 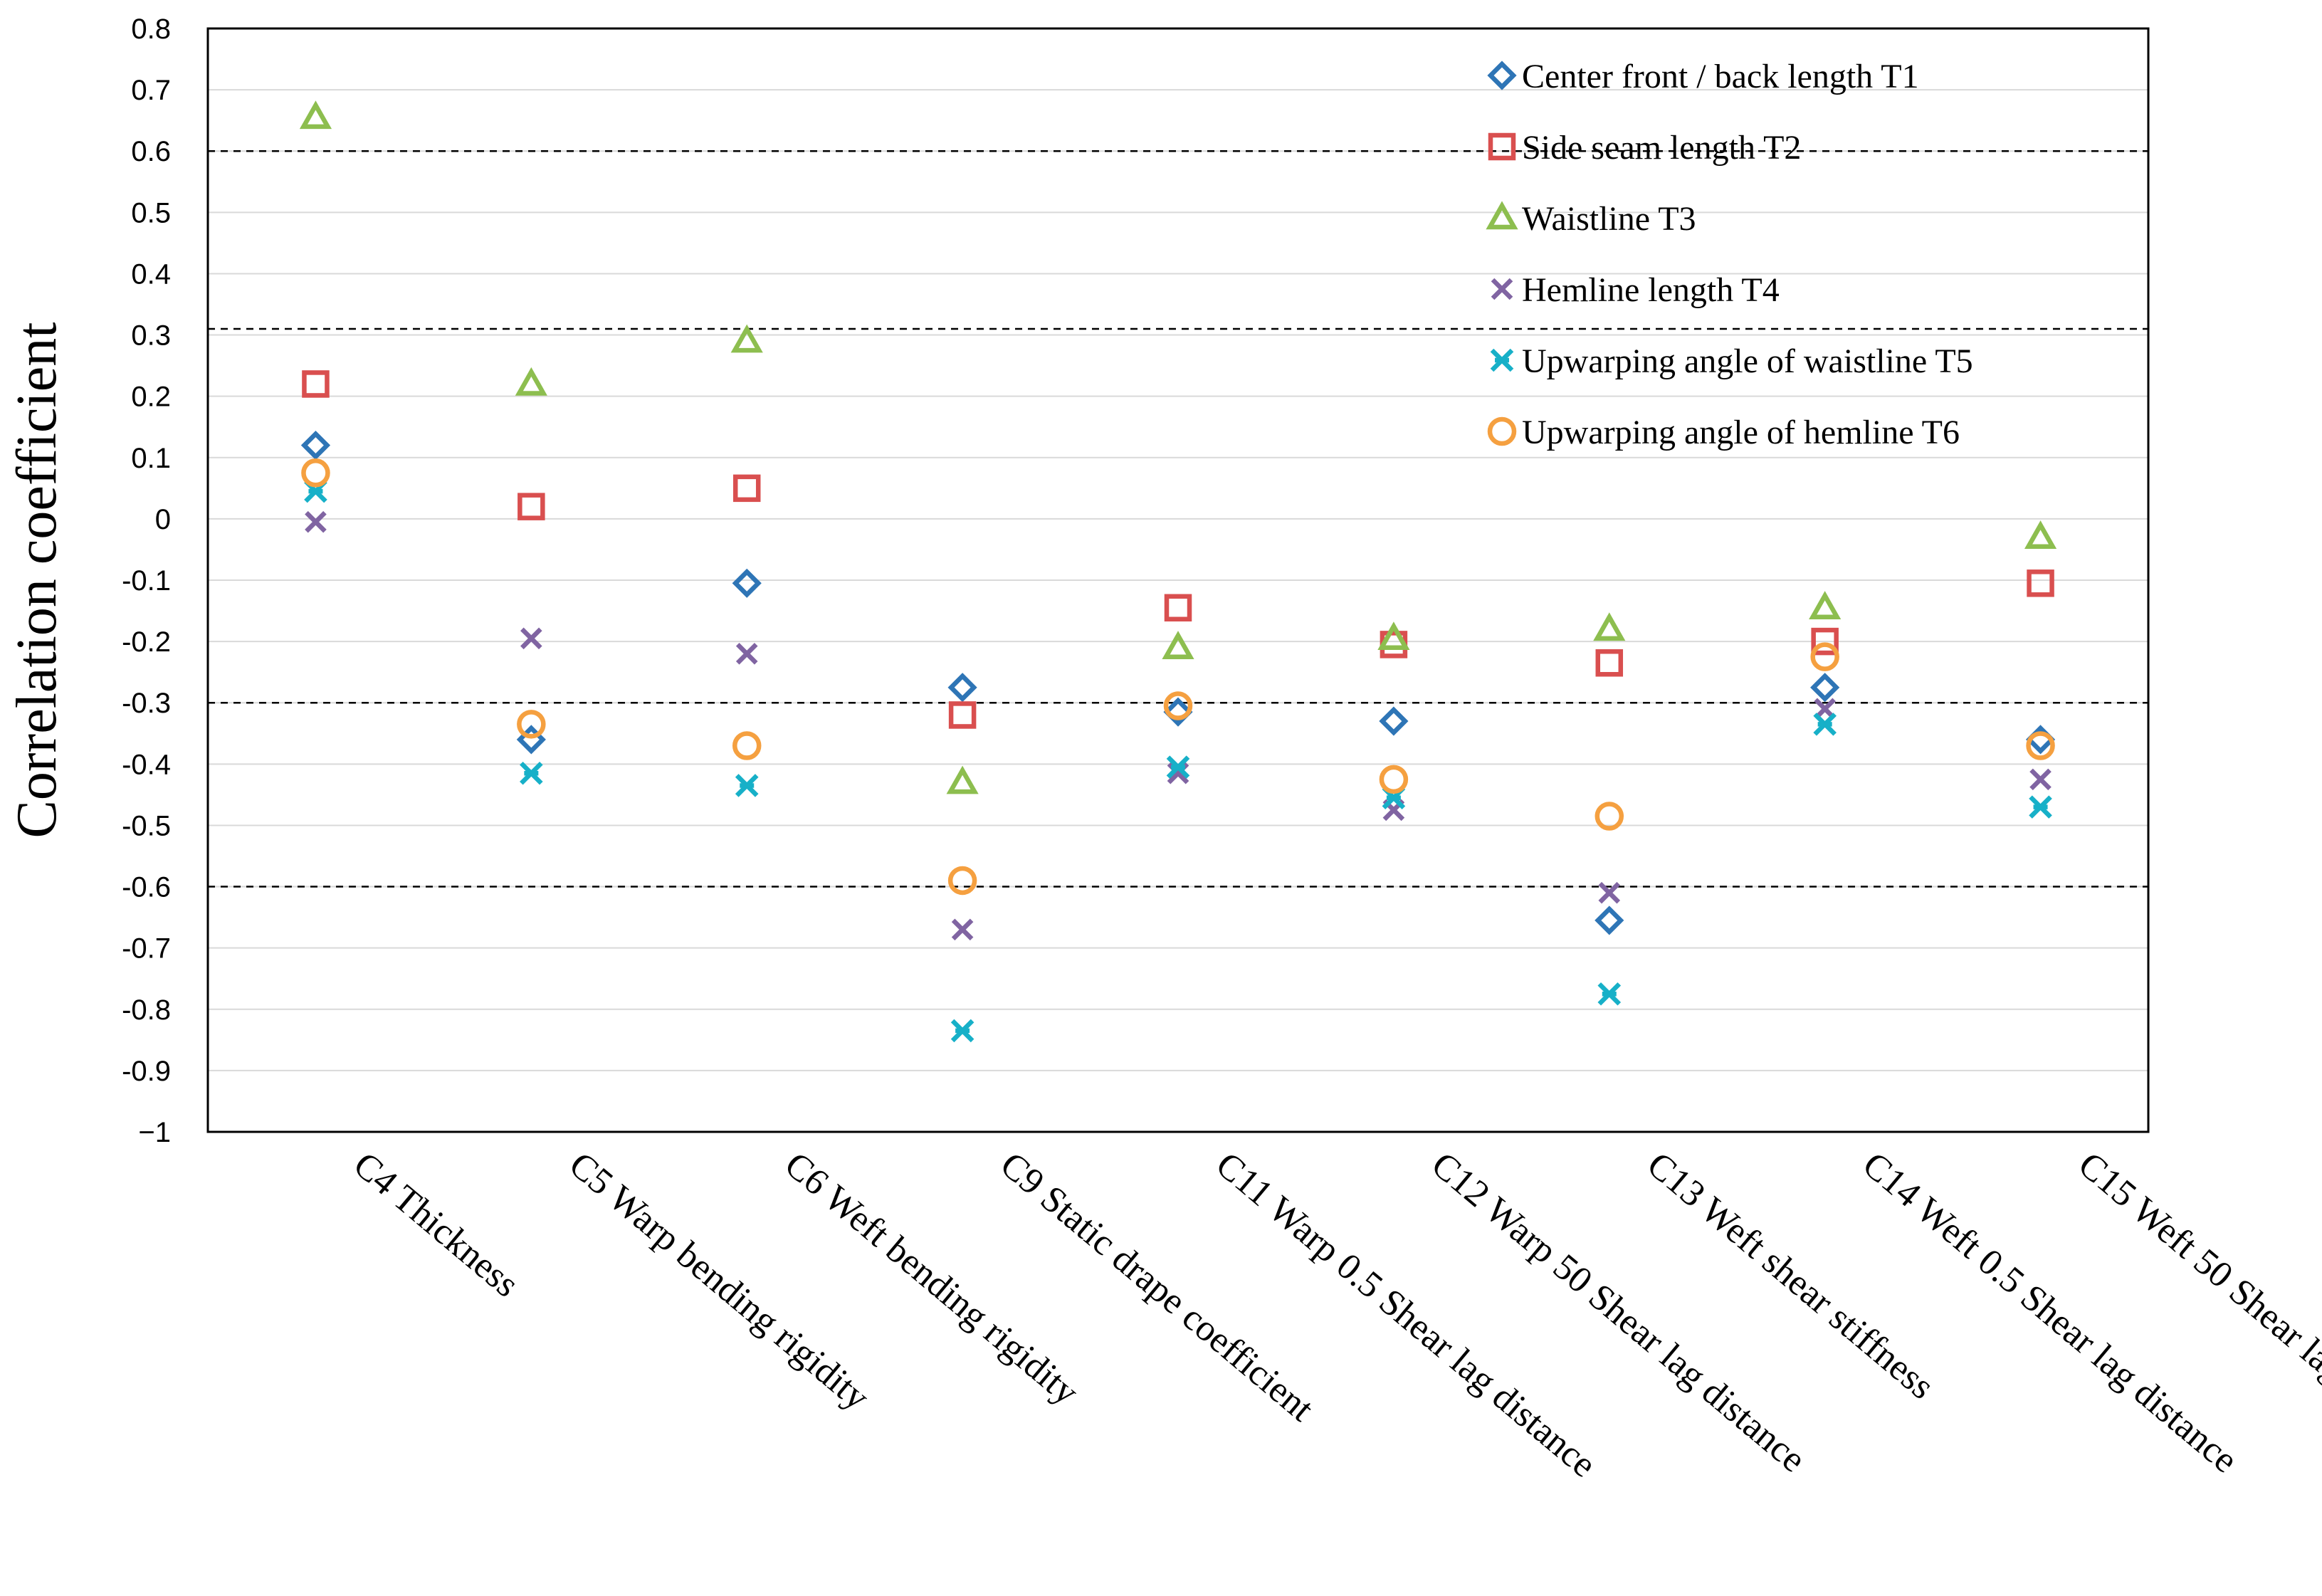 I want to click on x-category-label: C14 Weft 0.5 Shear lag distance, so click(x=2050, y=1313).